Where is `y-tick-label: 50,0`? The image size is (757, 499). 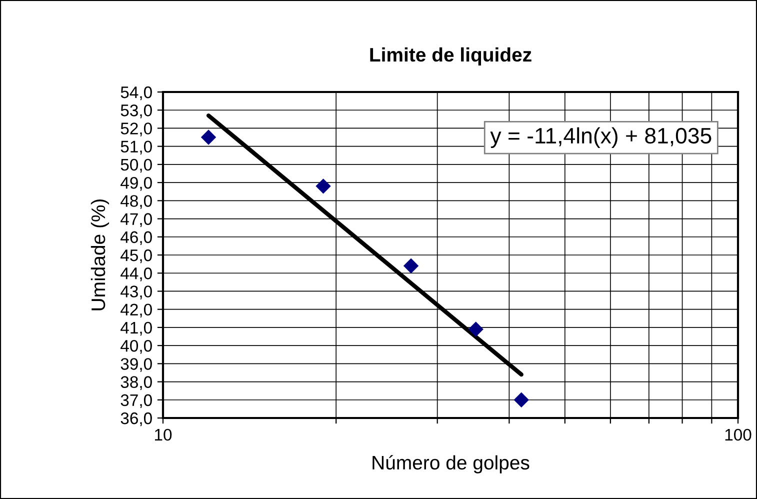 y-tick-label: 50,0 is located at coordinates (136, 165).